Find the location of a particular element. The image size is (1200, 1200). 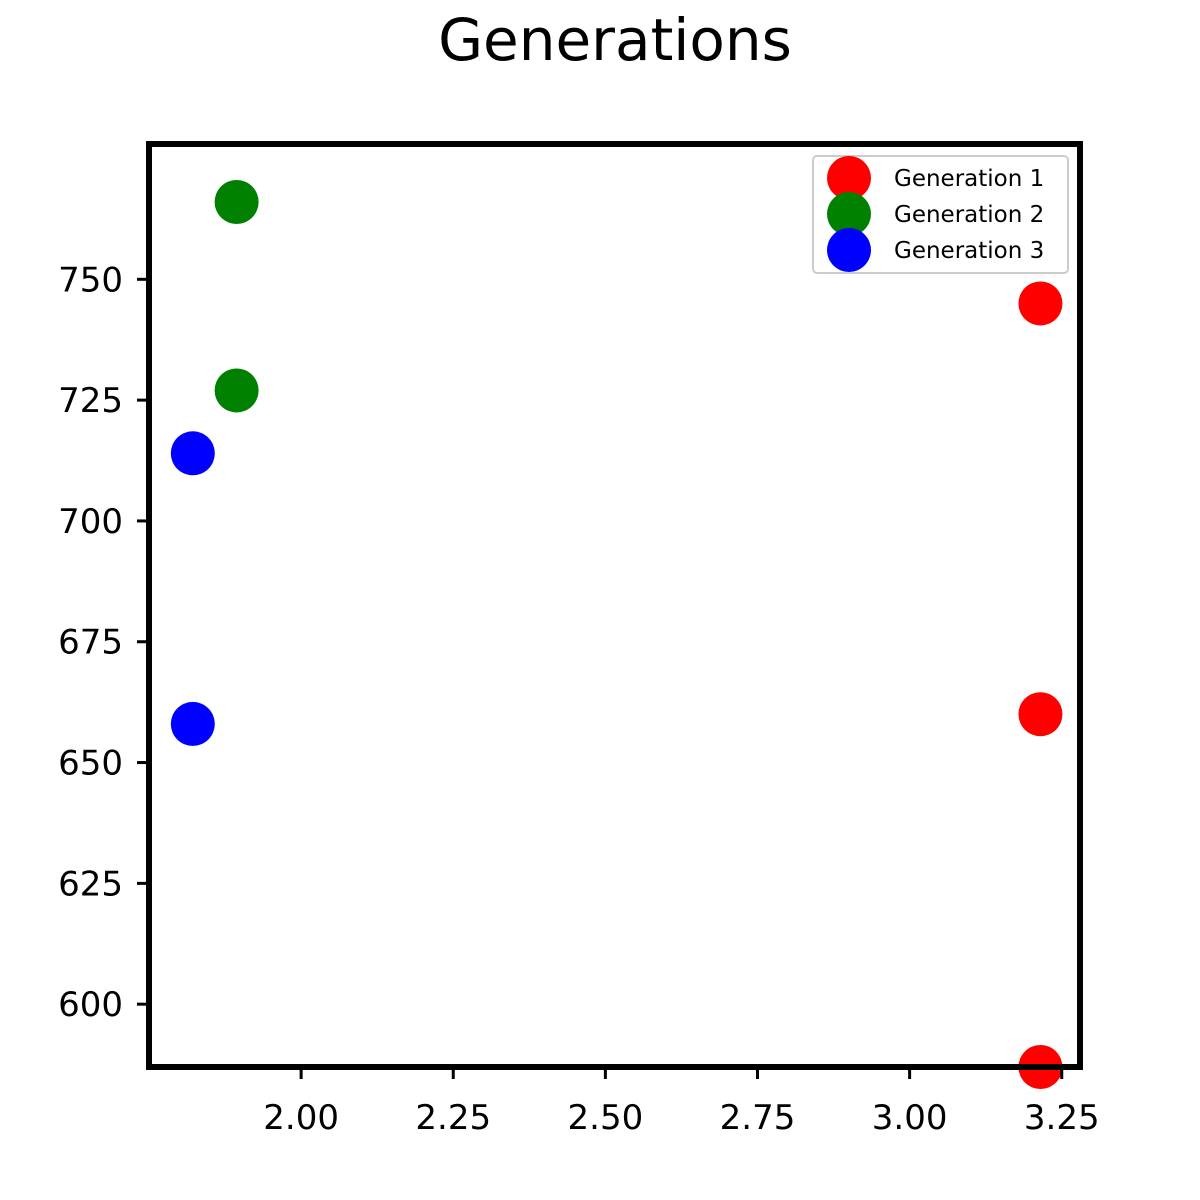

y-axis: 600 625 650 675 700 725 750 is located at coordinates (103, 642).